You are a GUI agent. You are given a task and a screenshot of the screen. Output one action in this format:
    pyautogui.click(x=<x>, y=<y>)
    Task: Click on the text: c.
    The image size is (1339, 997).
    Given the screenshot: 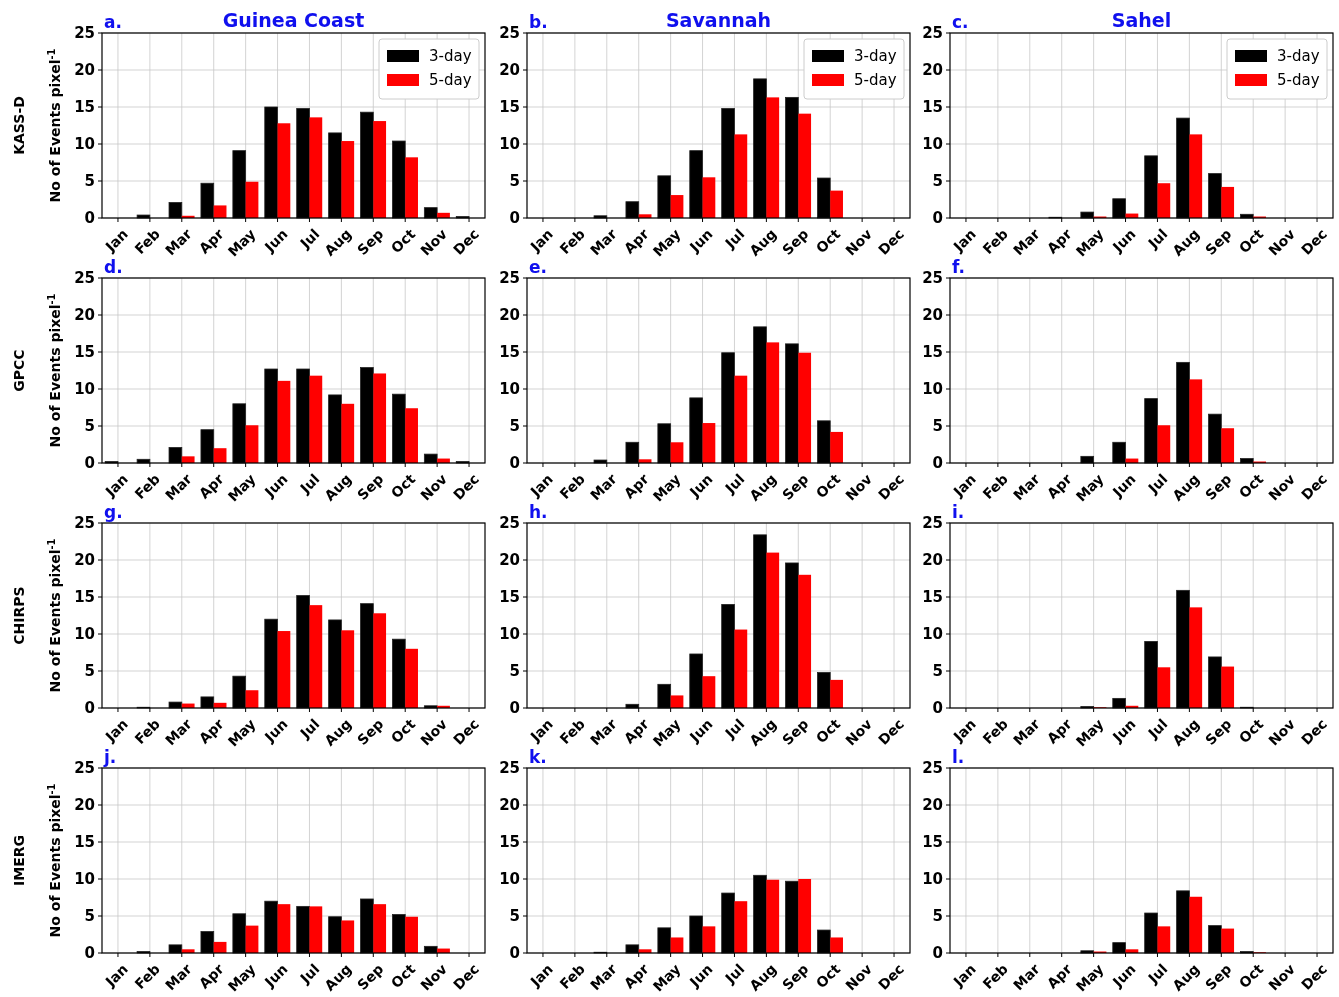 What is the action you would take?
    pyautogui.click(x=960, y=22)
    